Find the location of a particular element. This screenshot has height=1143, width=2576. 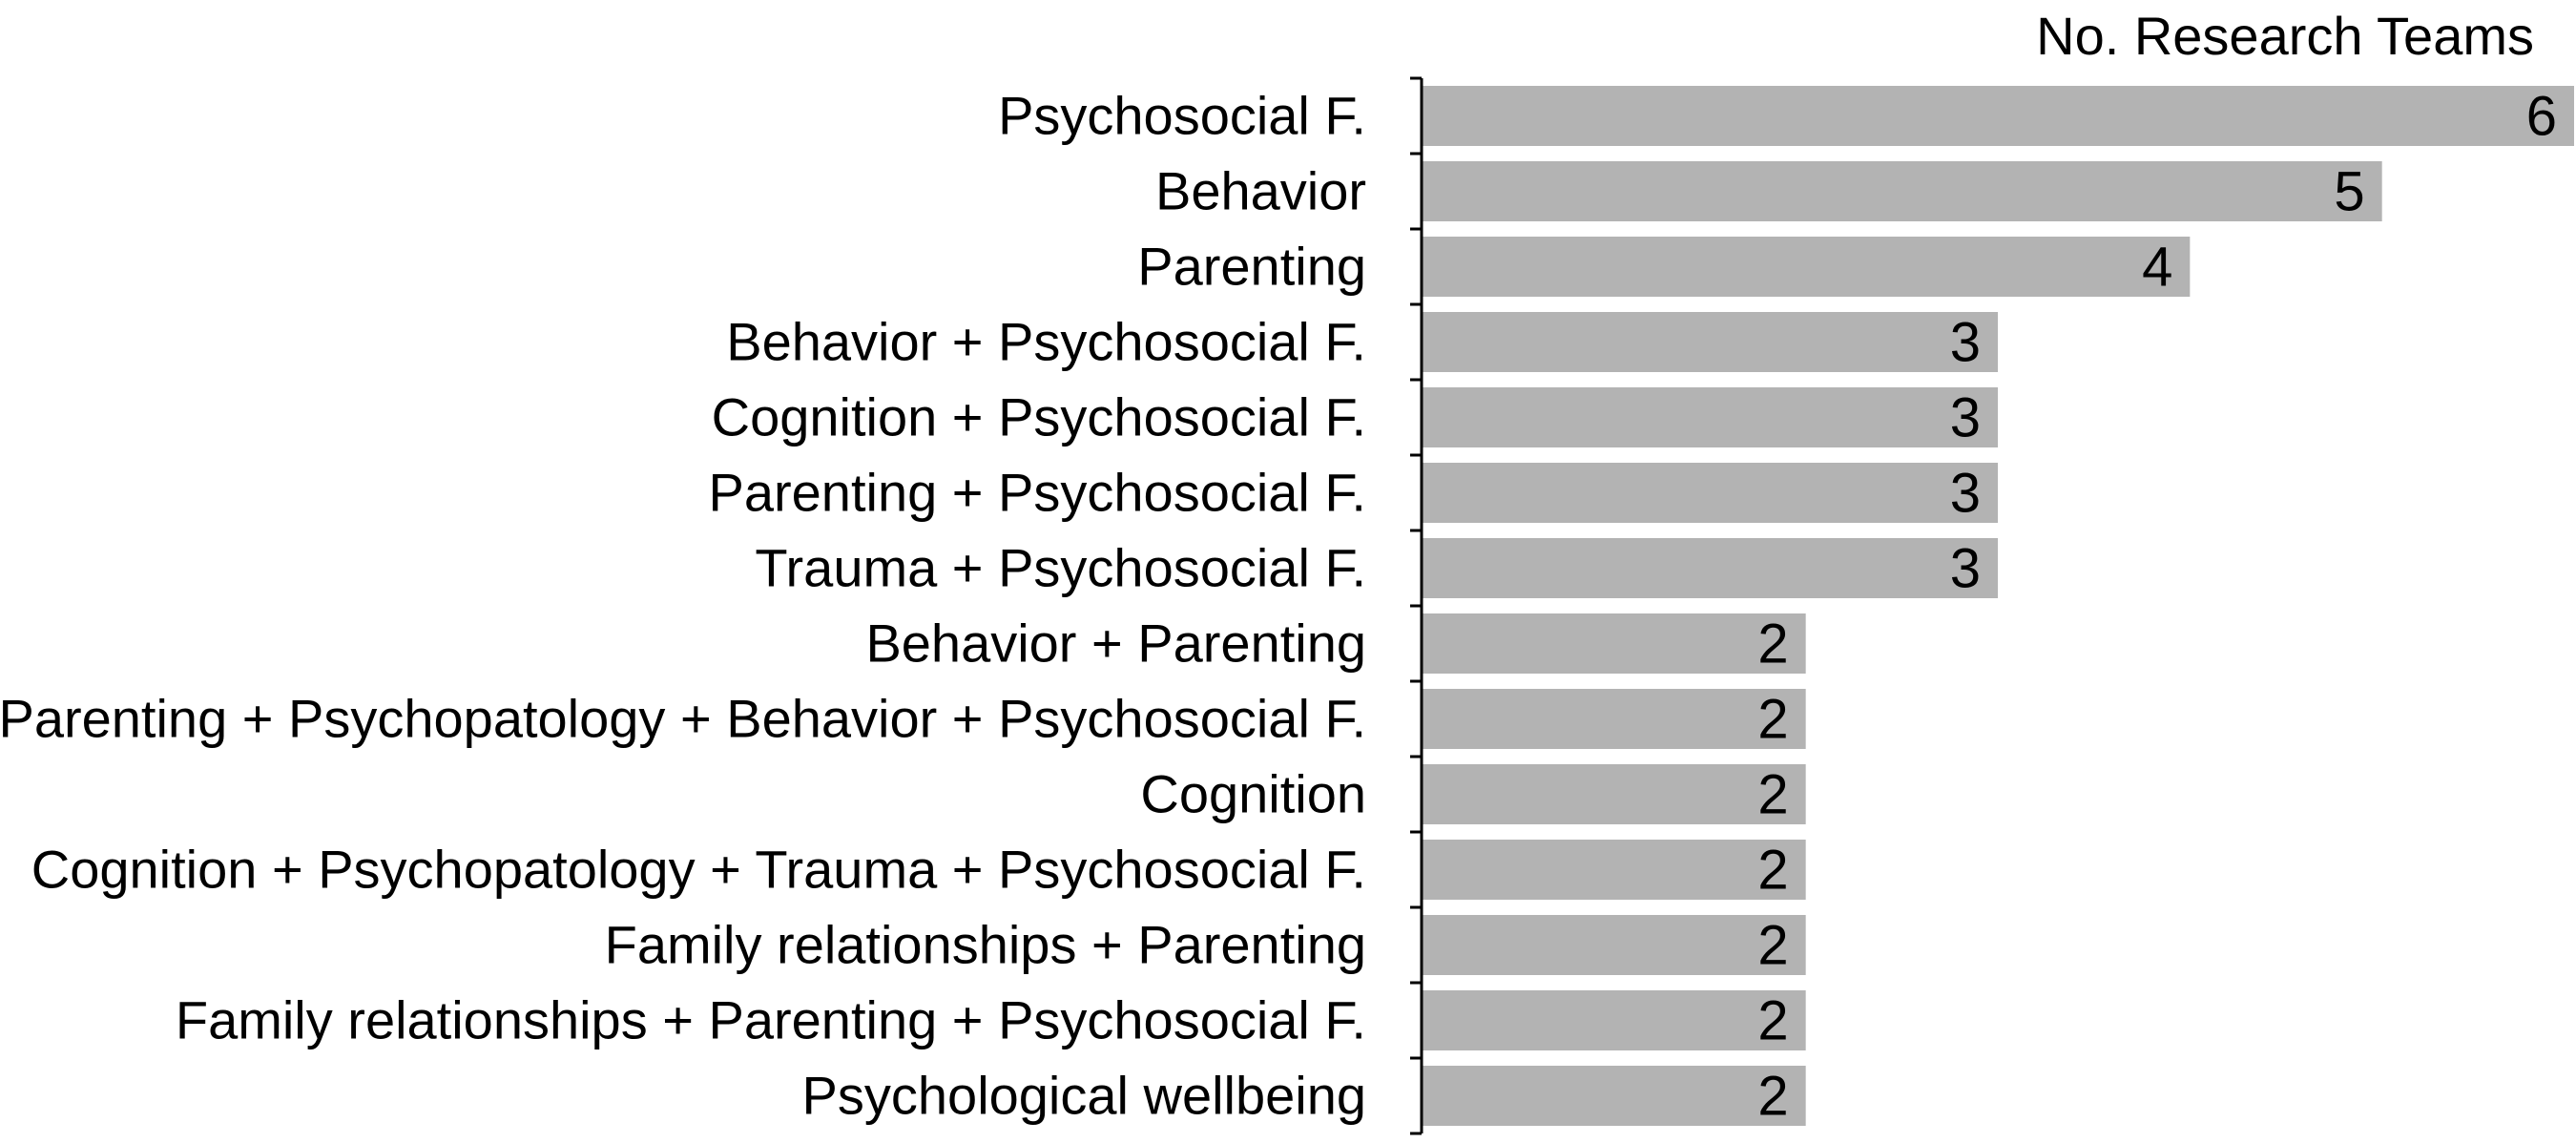

category-label: Behavior is located at coordinates (1260, 191).